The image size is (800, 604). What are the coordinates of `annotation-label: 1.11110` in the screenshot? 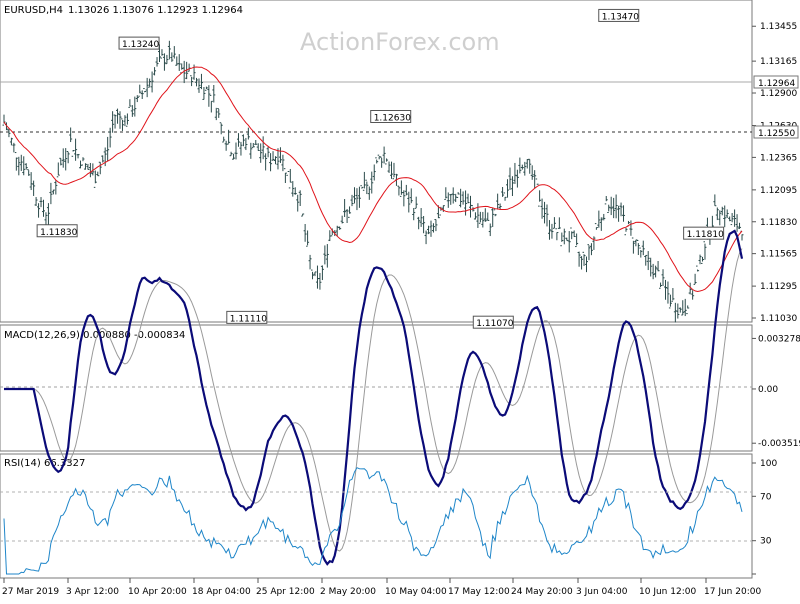 It's located at (248, 319).